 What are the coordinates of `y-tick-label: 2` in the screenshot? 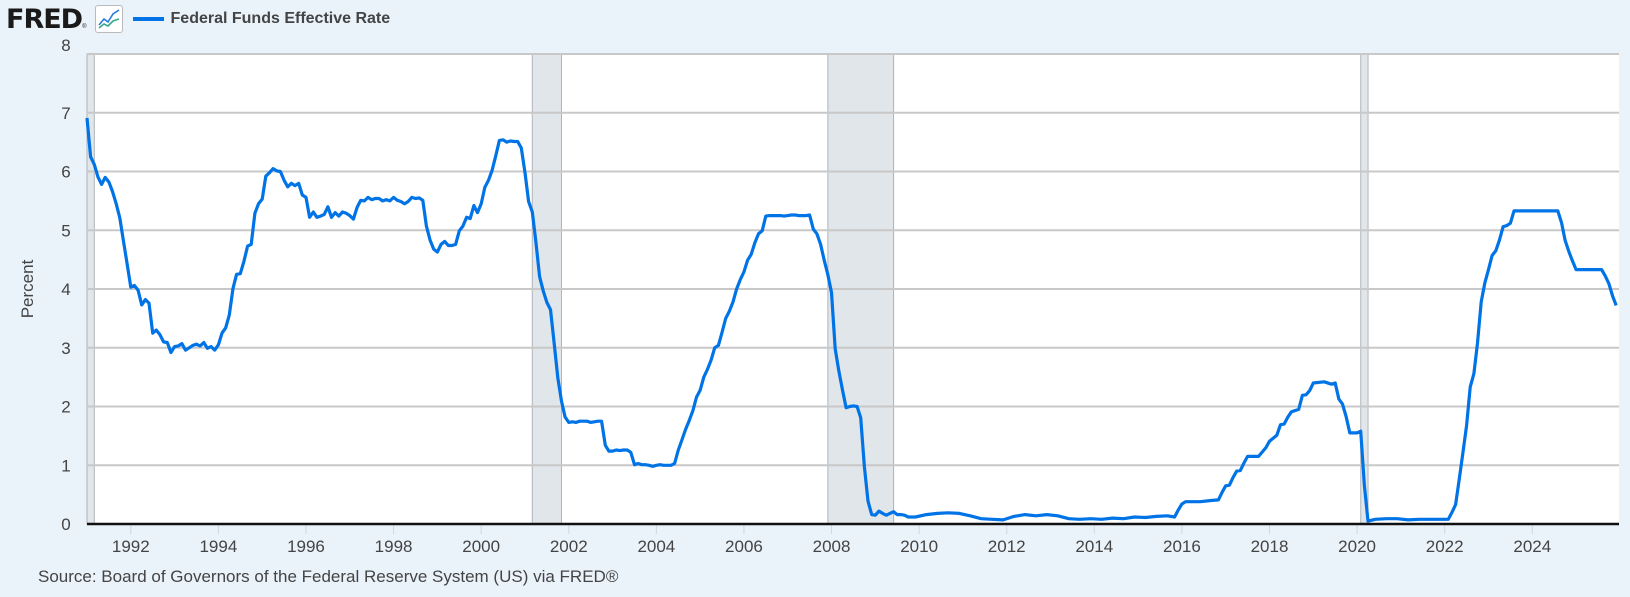 It's located at (65, 407).